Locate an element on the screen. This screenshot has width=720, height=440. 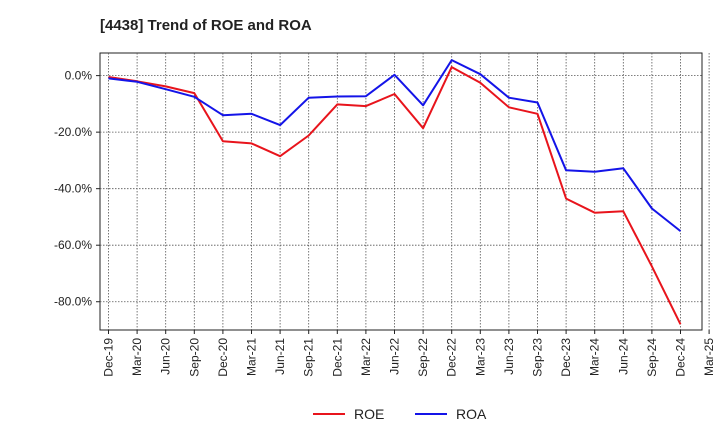
x-tick-label: Jun-23 is located at coordinates (509, 356).